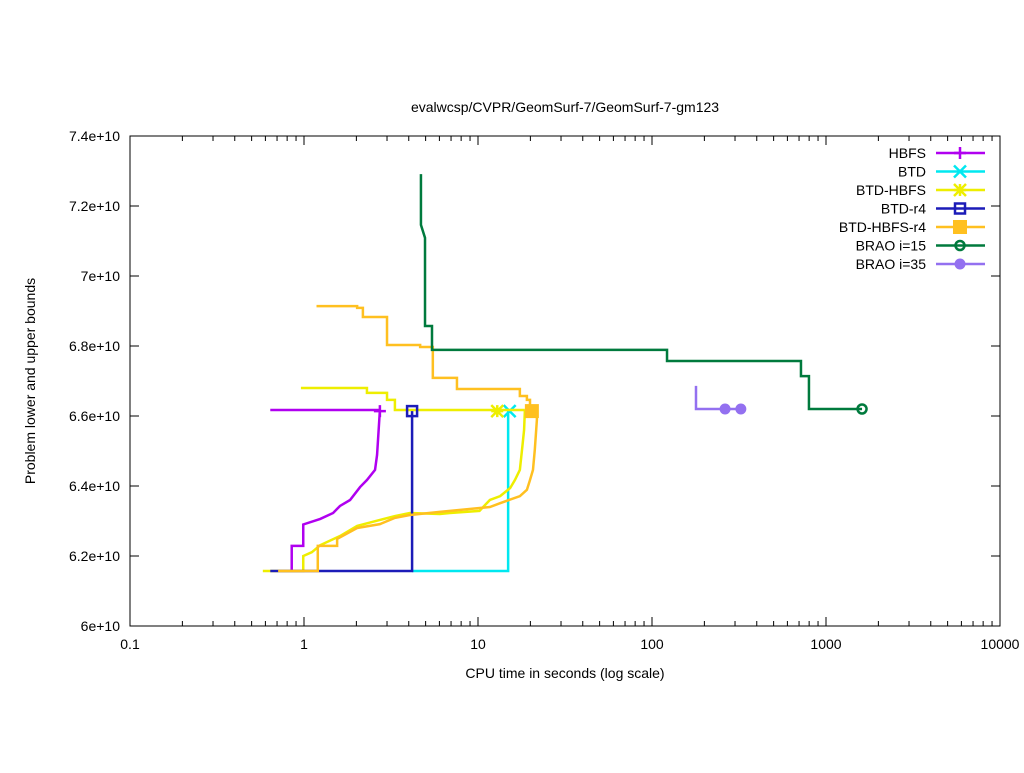 This screenshot has height=773, width=1024. I want to click on x-tick-label: 1, so click(304, 644).